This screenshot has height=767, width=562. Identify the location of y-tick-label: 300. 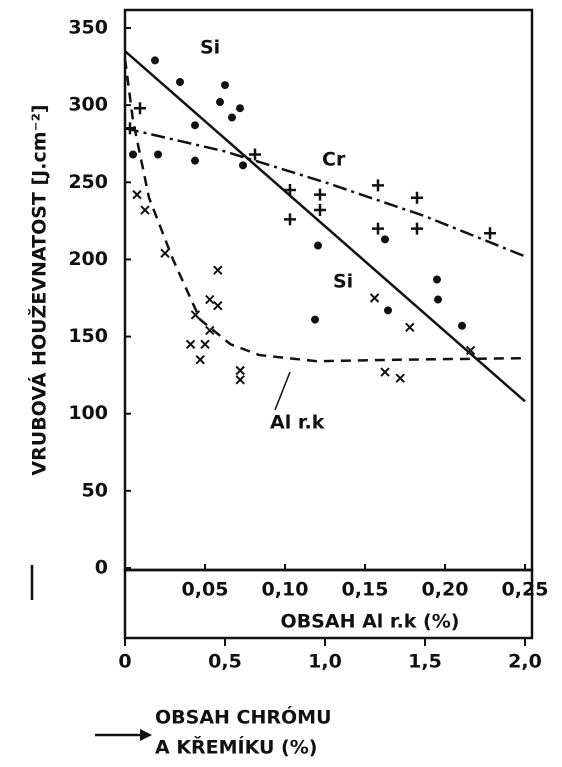
(88, 105).